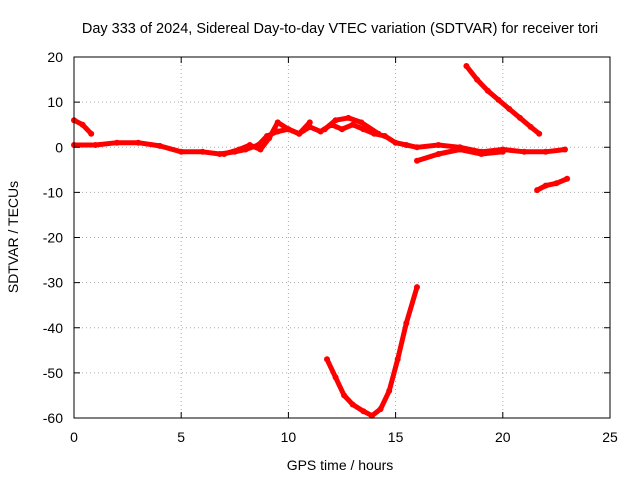  I want to click on x-tick-label: 0, so click(74, 437).